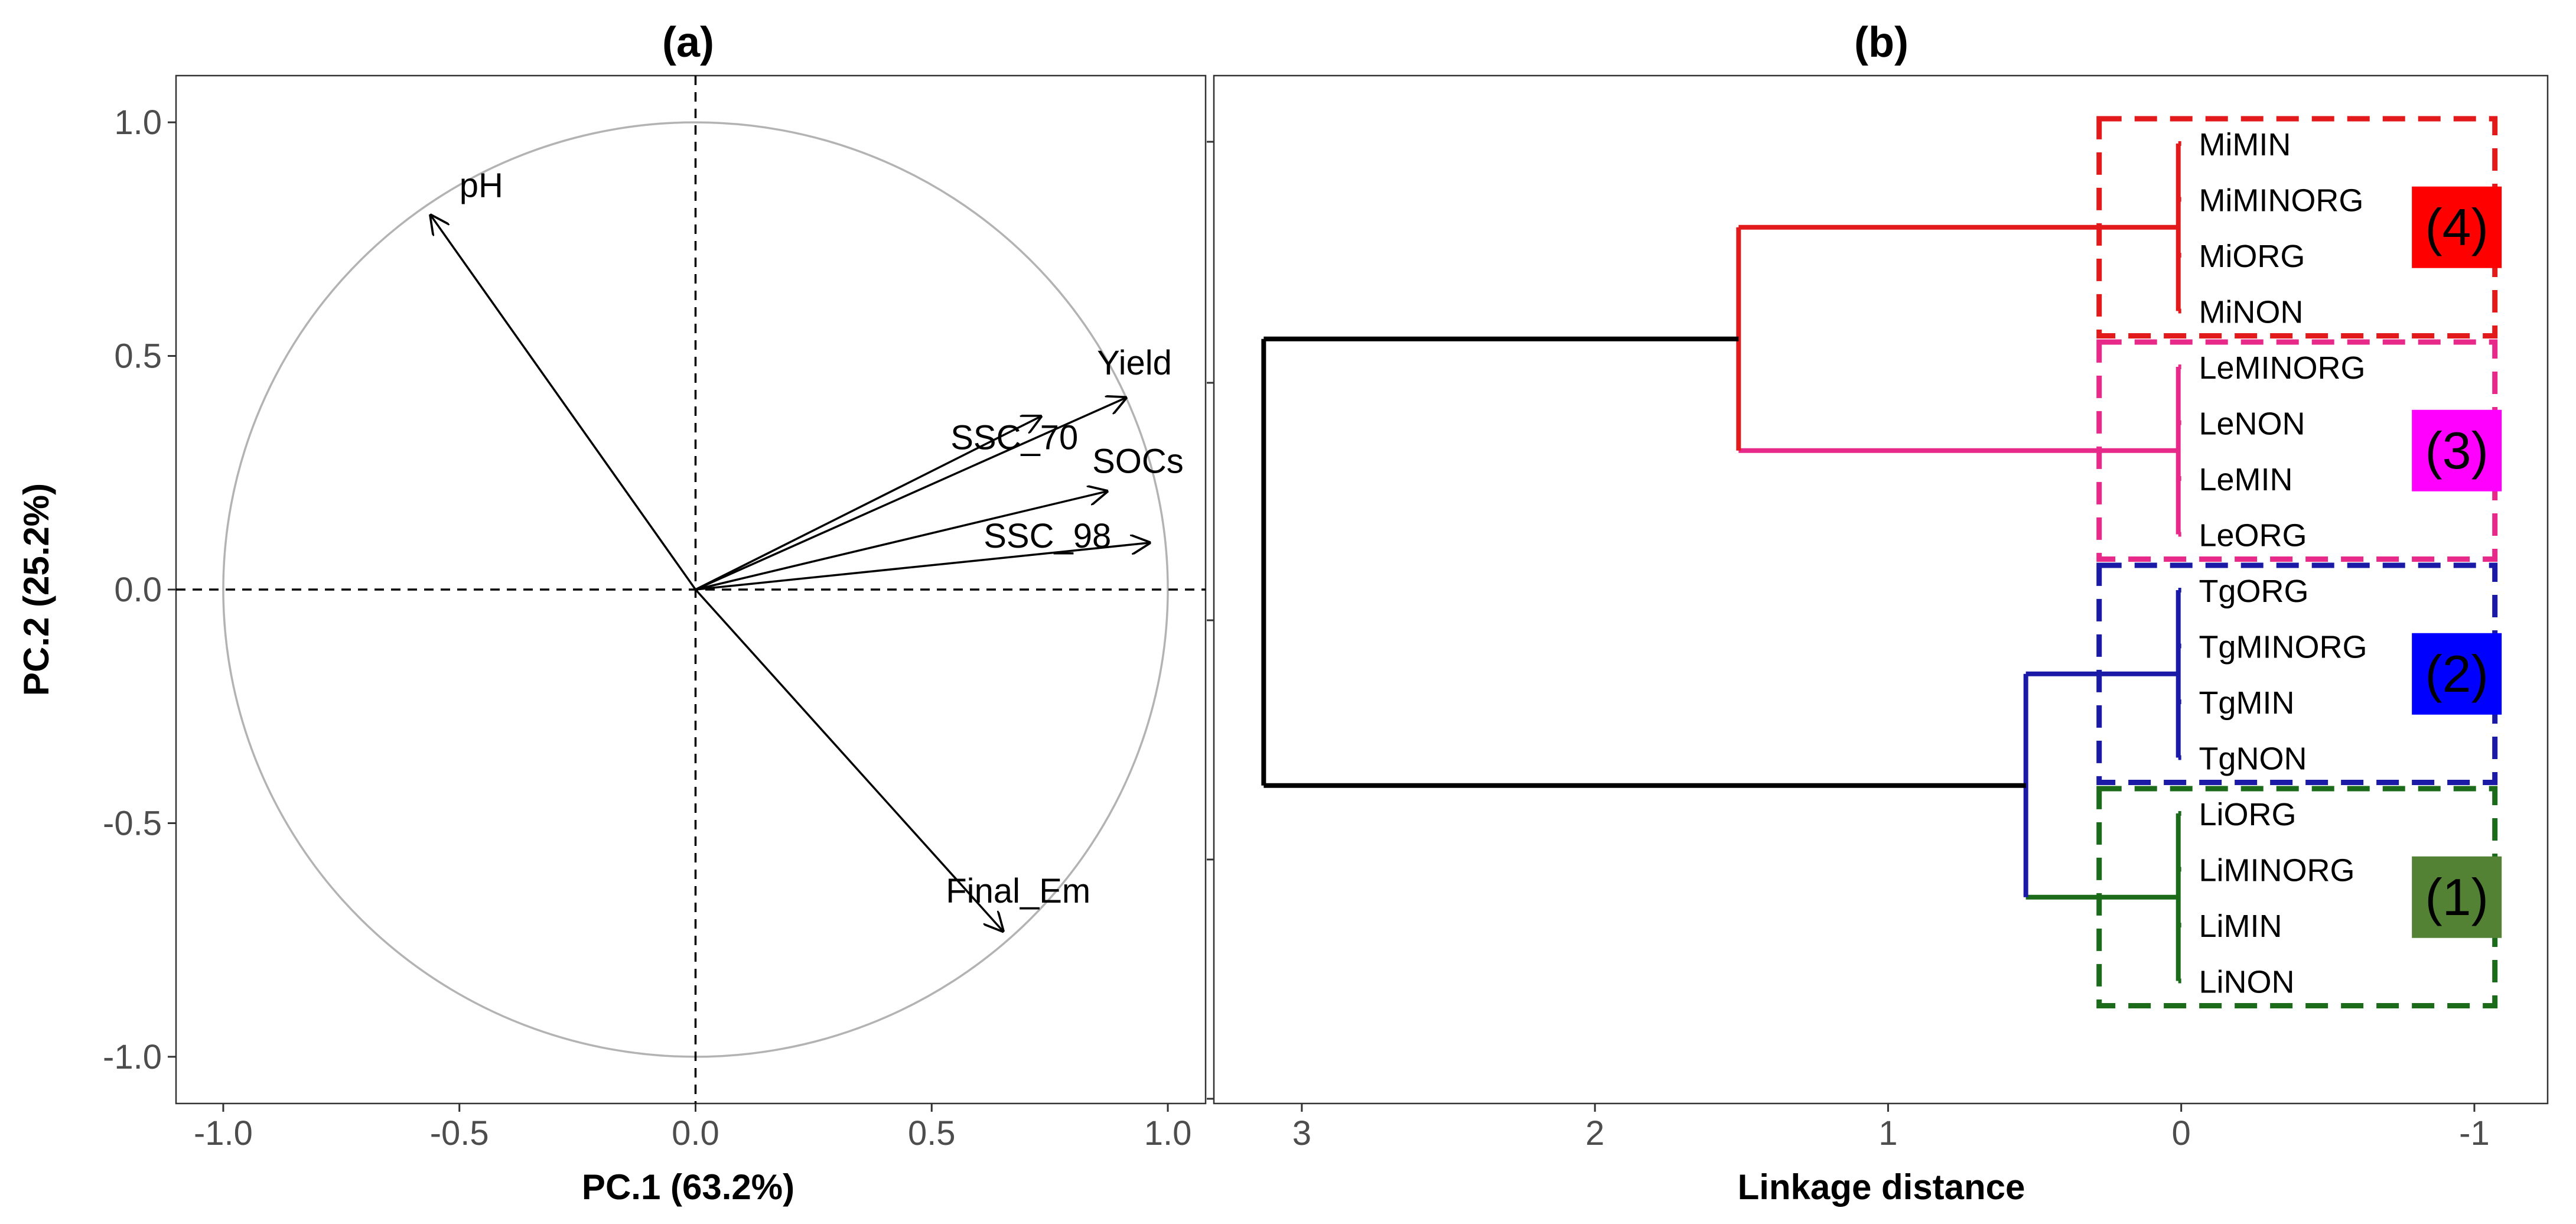 The height and width of the screenshot is (1224, 2576). What do you see at coordinates (2276, 870) in the screenshot?
I see `leaf-label-liminorg: LiMINORG` at bounding box center [2276, 870].